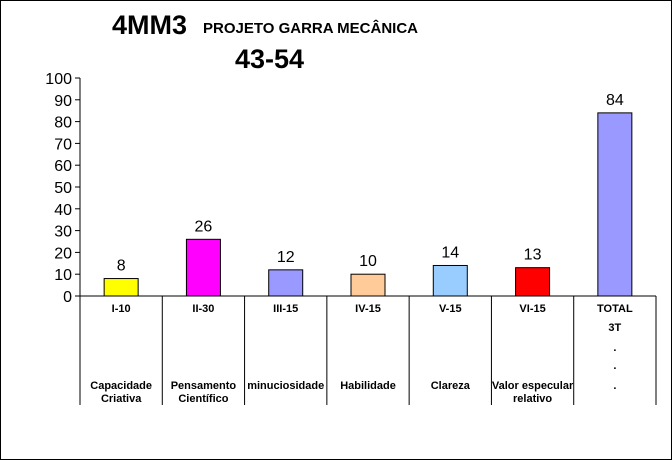 This screenshot has width=672, height=460. Describe the element at coordinates (63, 210) in the screenshot. I see `y-tick-label: 40` at that location.